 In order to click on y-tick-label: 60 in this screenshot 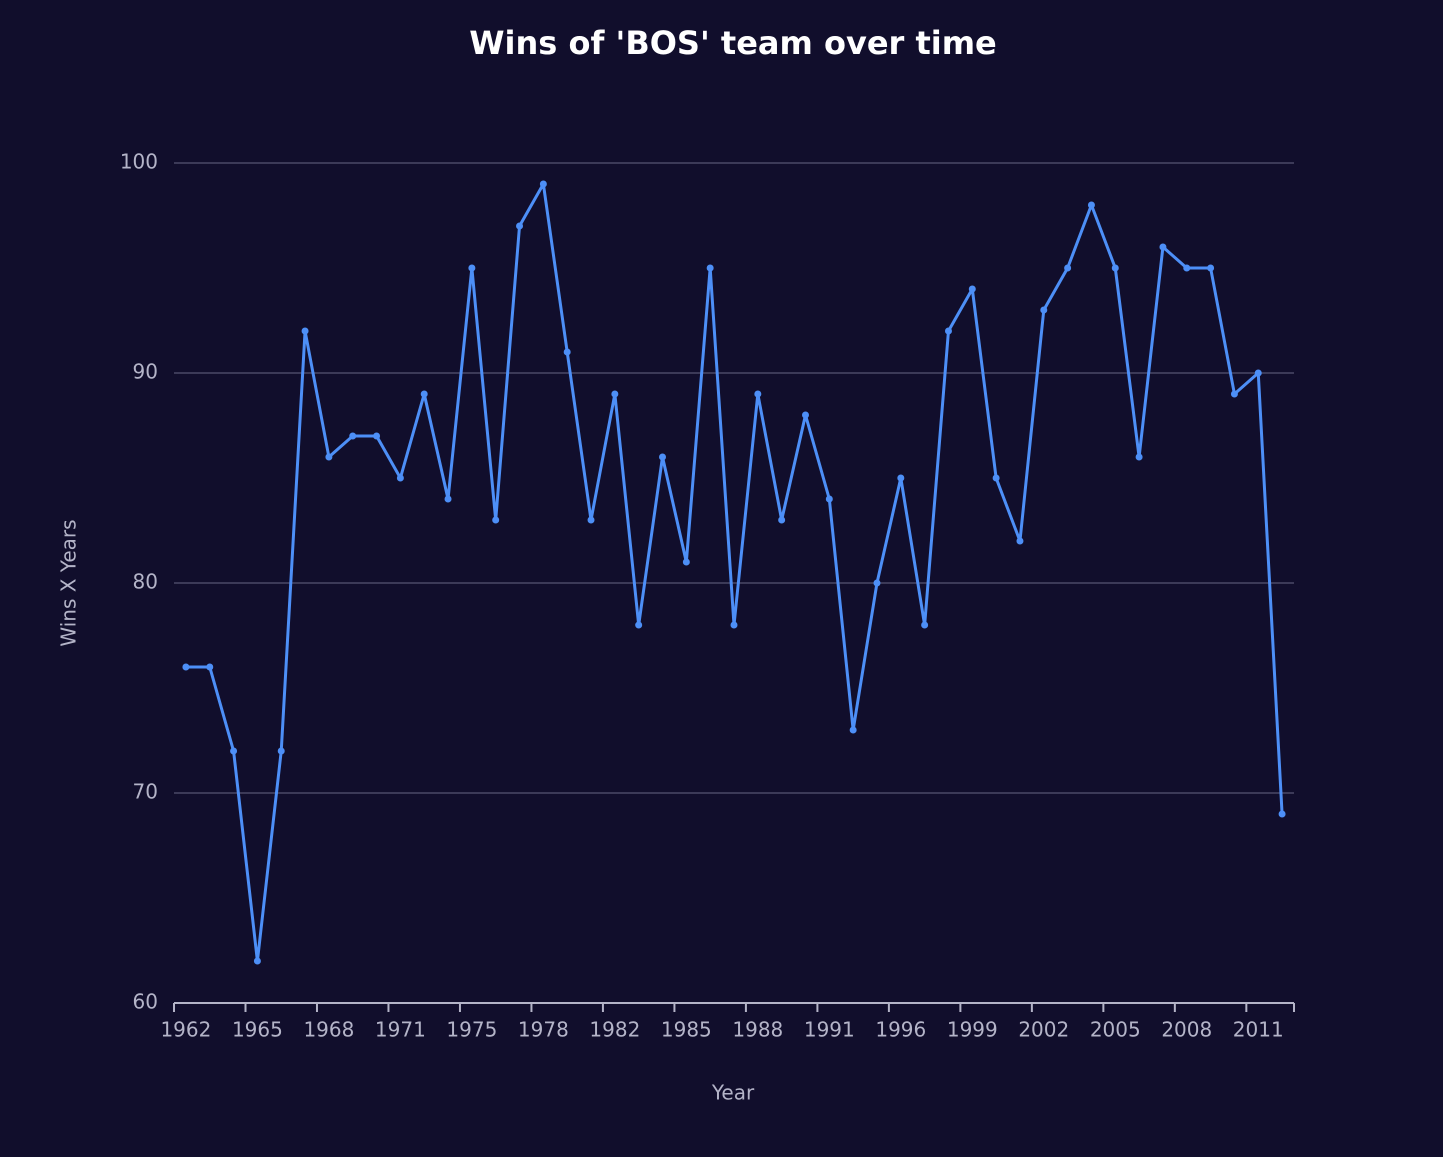, I will do `click(145, 1002)`.